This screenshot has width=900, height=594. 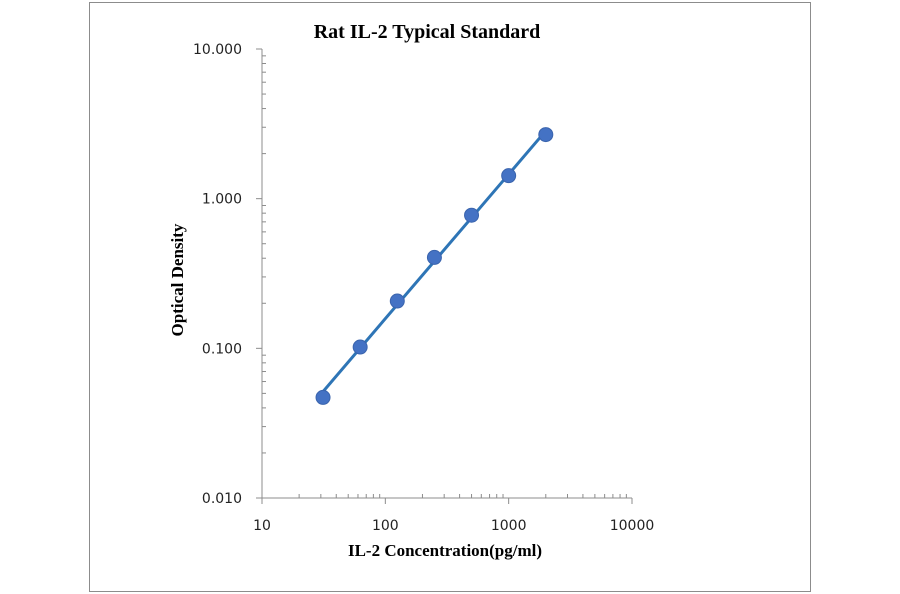 I want to click on y-tick-label: 0.010, so click(x=222, y=499).